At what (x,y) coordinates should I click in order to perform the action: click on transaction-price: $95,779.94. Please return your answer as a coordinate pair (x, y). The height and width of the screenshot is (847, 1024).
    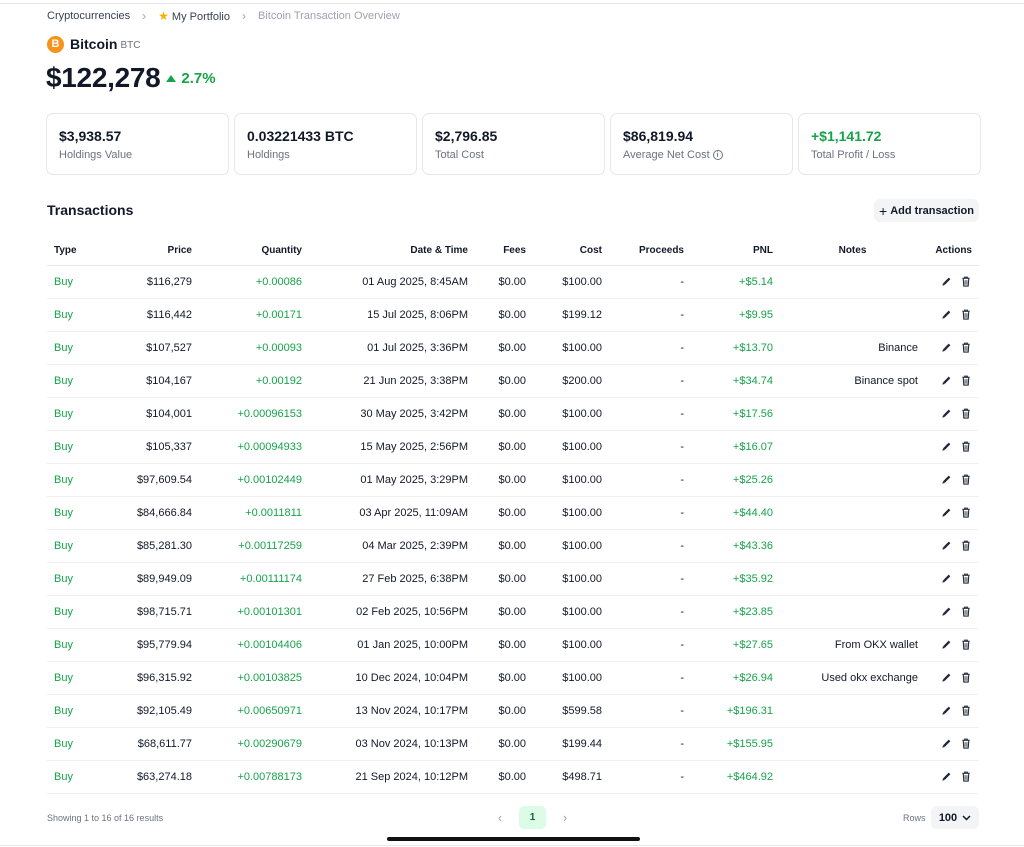
    Looking at the image, I should click on (153, 645).